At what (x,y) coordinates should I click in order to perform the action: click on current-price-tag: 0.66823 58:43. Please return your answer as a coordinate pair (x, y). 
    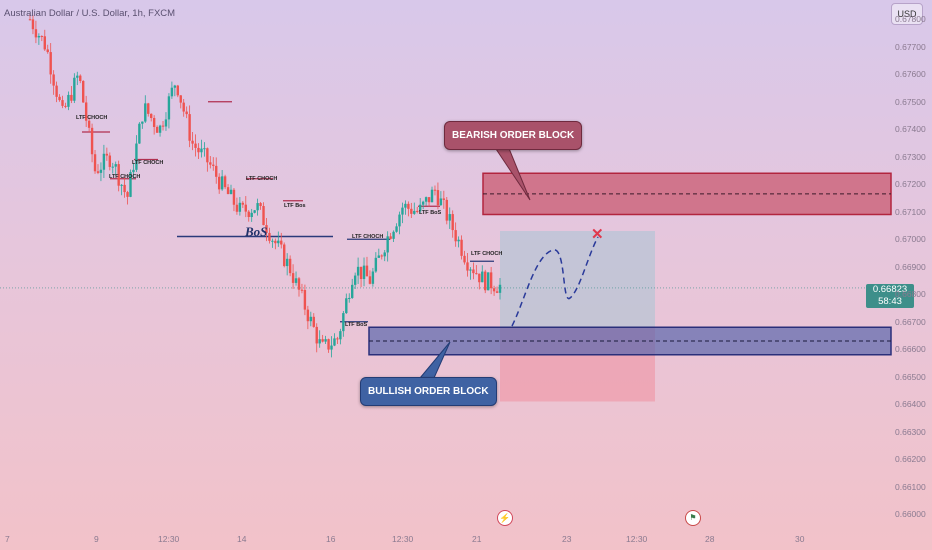
    Looking at the image, I should click on (890, 296).